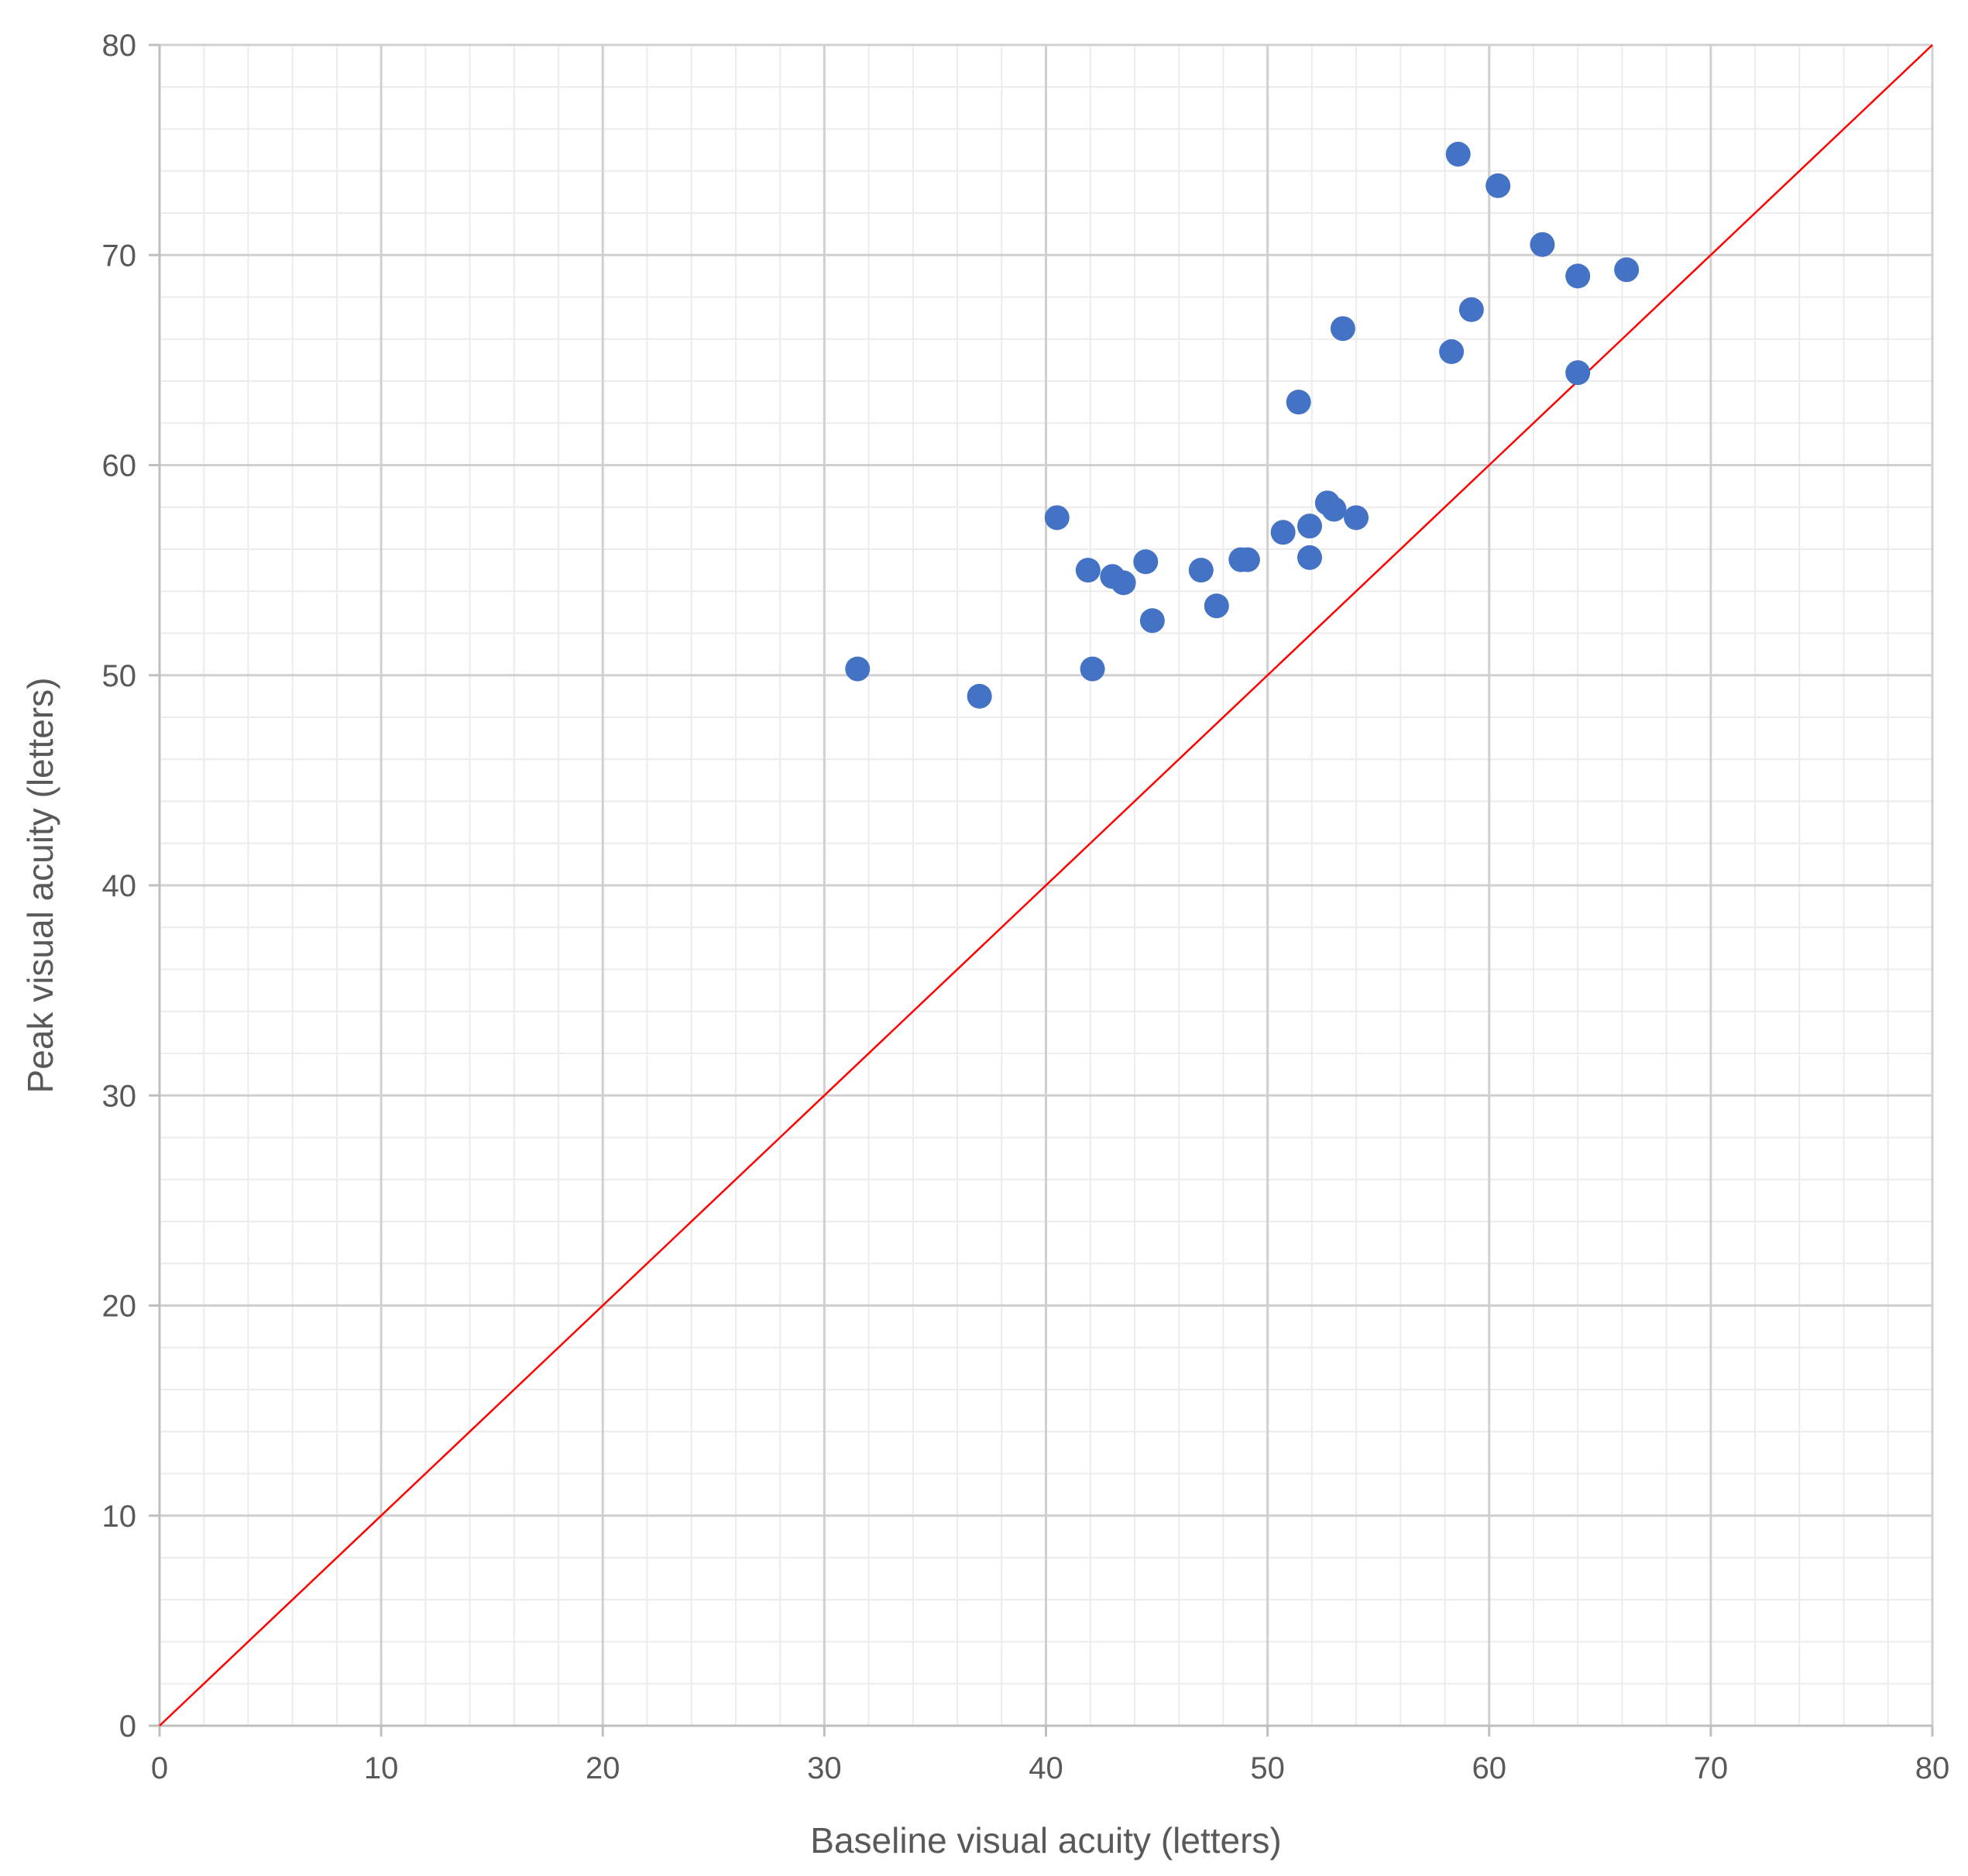 The image size is (1968, 1876). What do you see at coordinates (1242, 426) in the screenshot?
I see `data-points` at bounding box center [1242, 426].